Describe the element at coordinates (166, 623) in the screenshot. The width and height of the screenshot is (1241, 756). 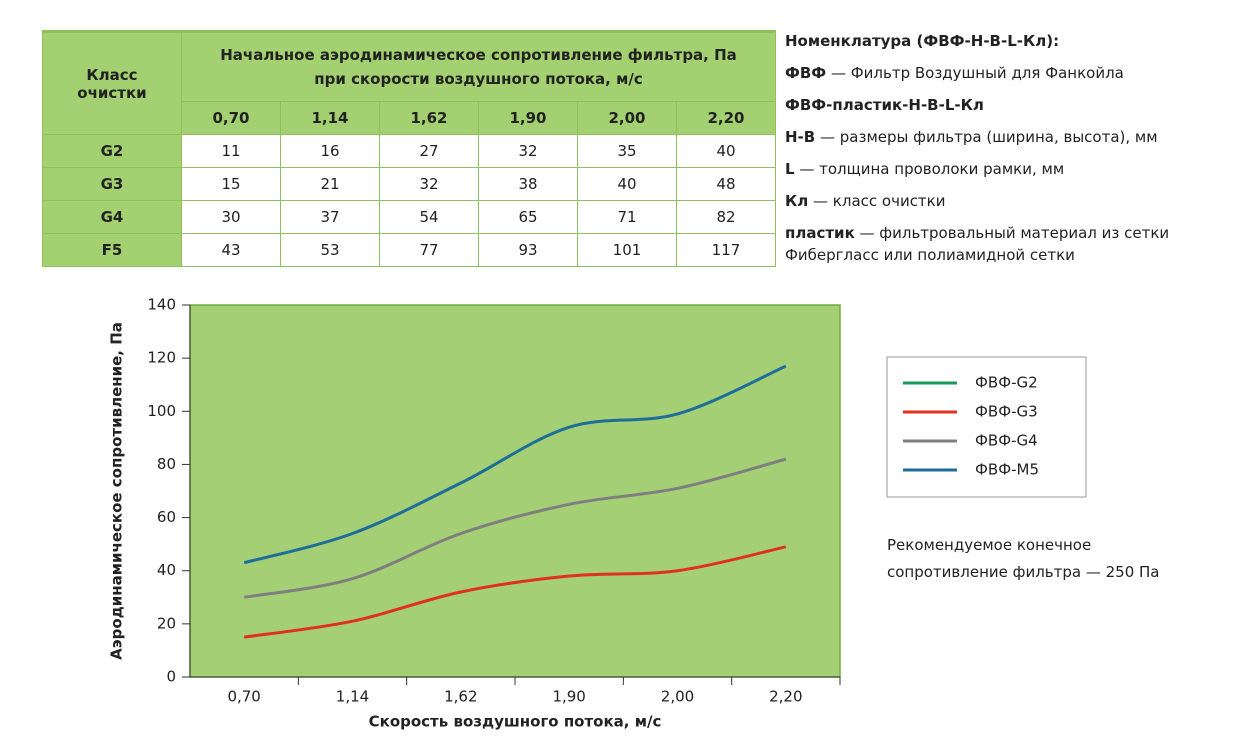
I see `y-tick-label: 20` at that location.